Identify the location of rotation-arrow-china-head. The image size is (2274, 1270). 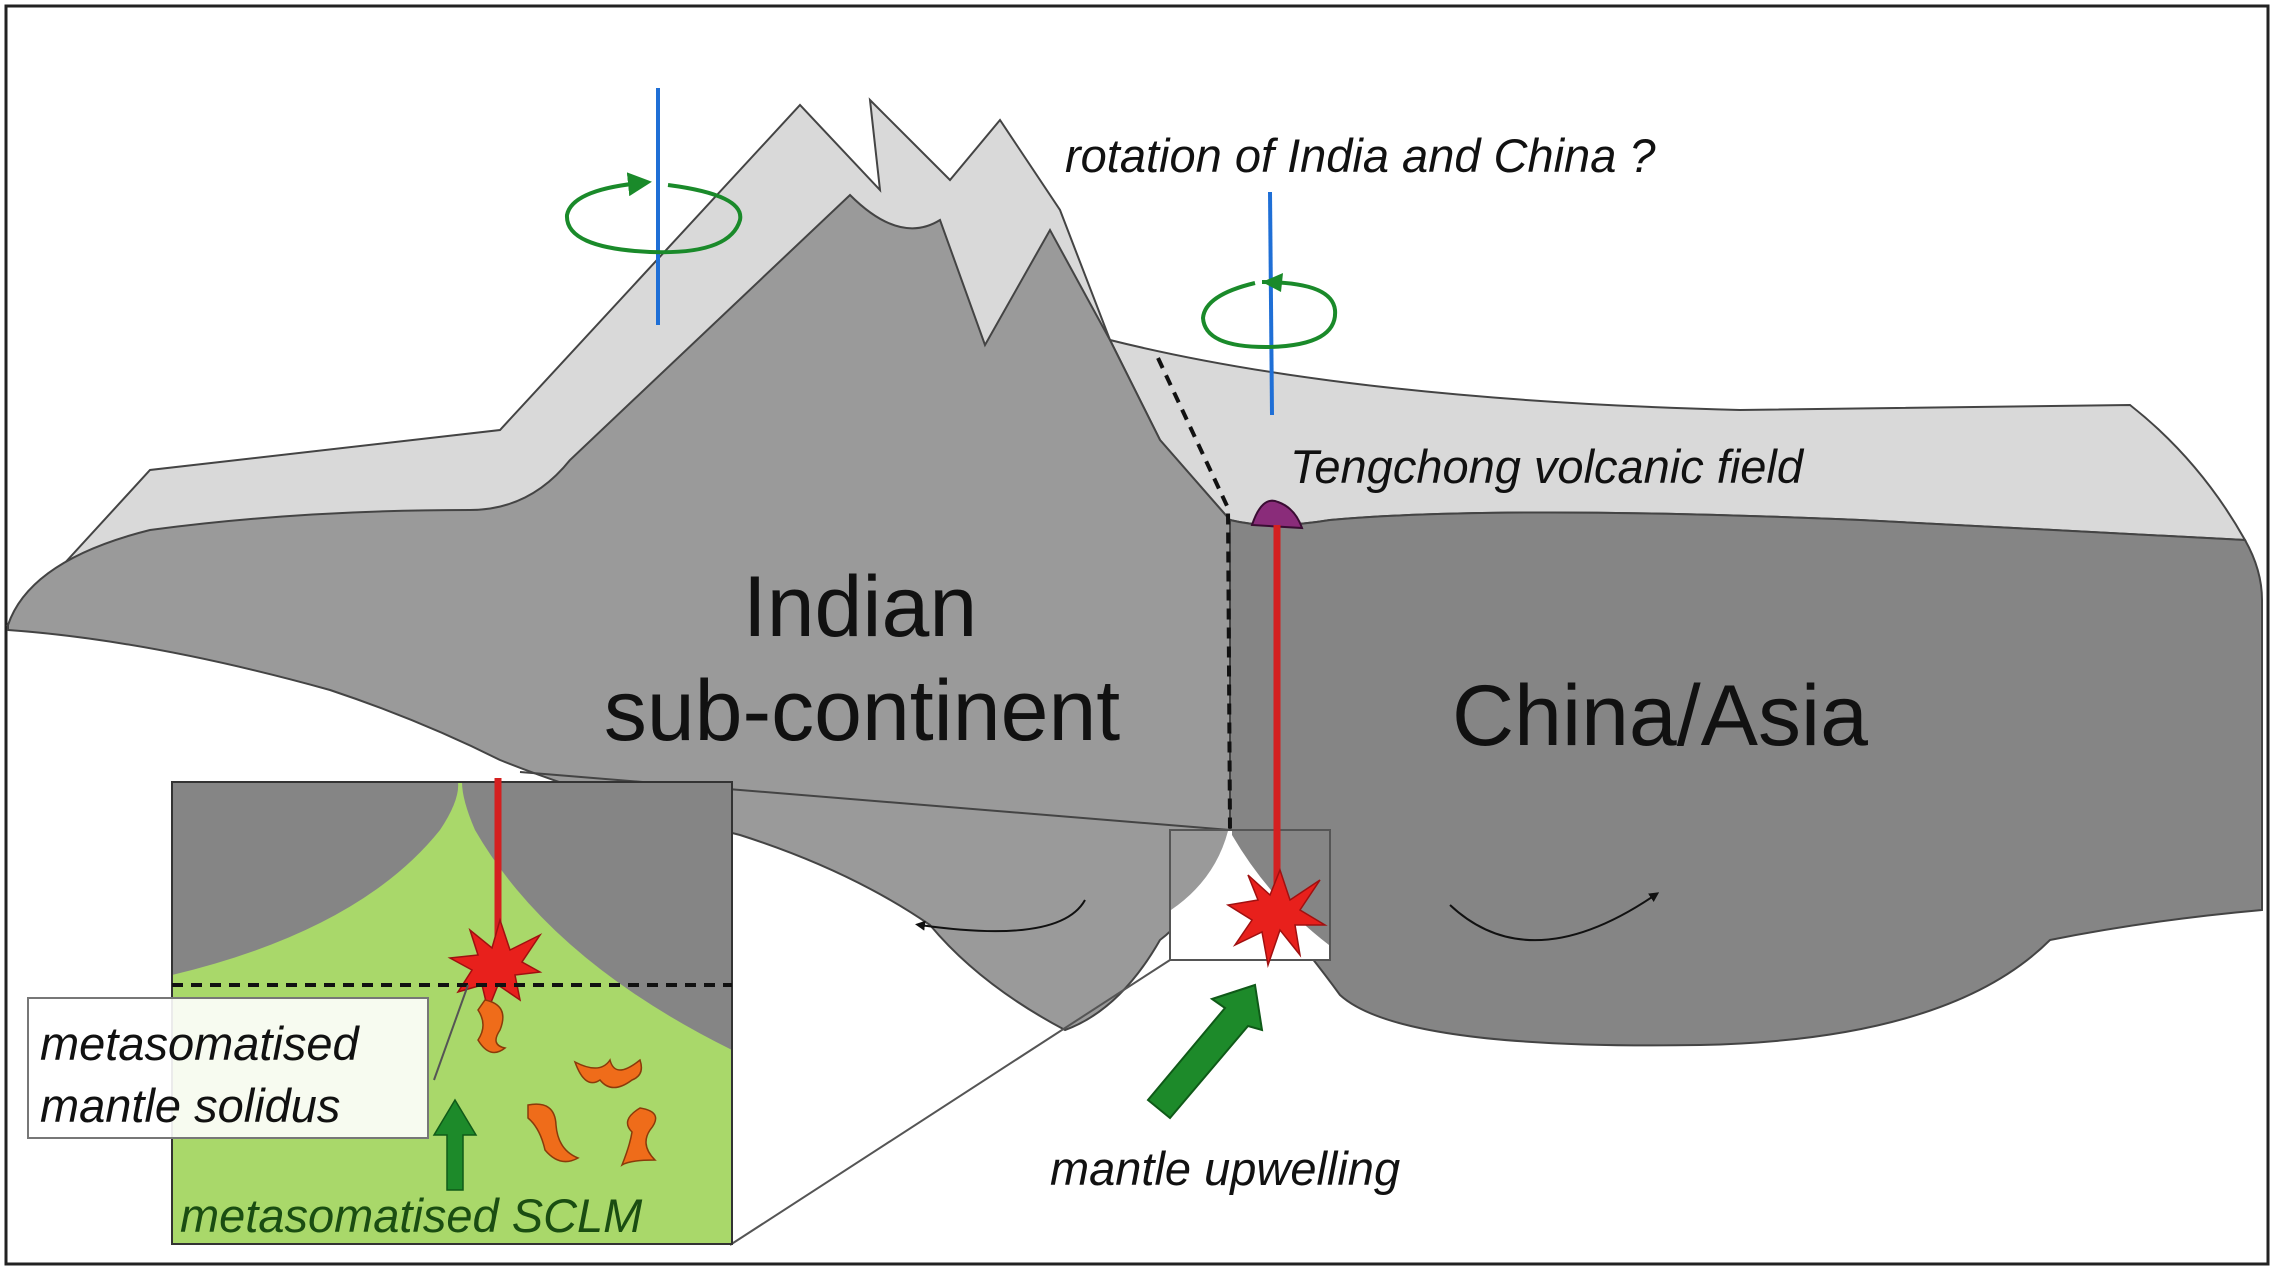
(1272, 282).